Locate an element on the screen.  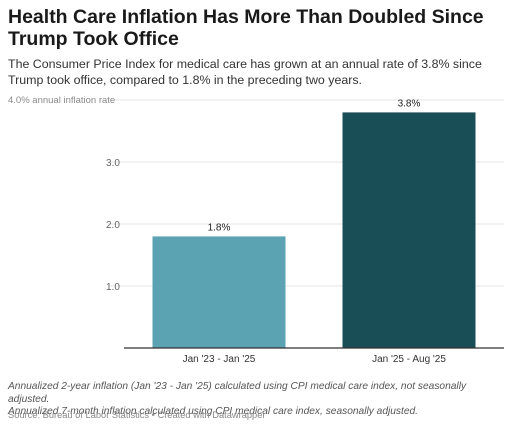
y-tick-label: 3.0 is located at coordinates (113, 163).